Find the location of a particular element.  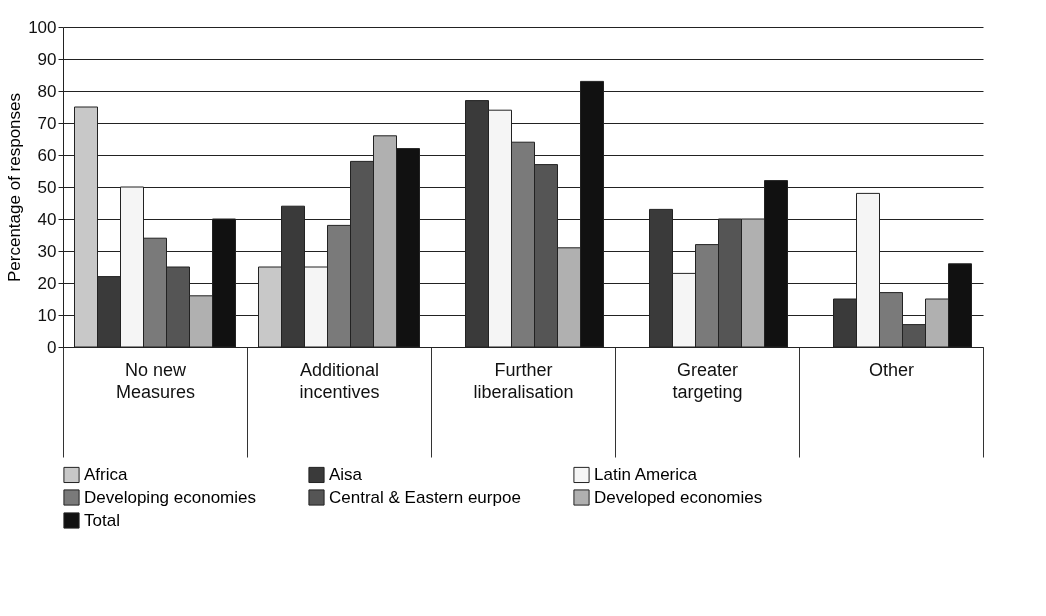

y-tick-label: 30 is located at coordinates (47, 251).